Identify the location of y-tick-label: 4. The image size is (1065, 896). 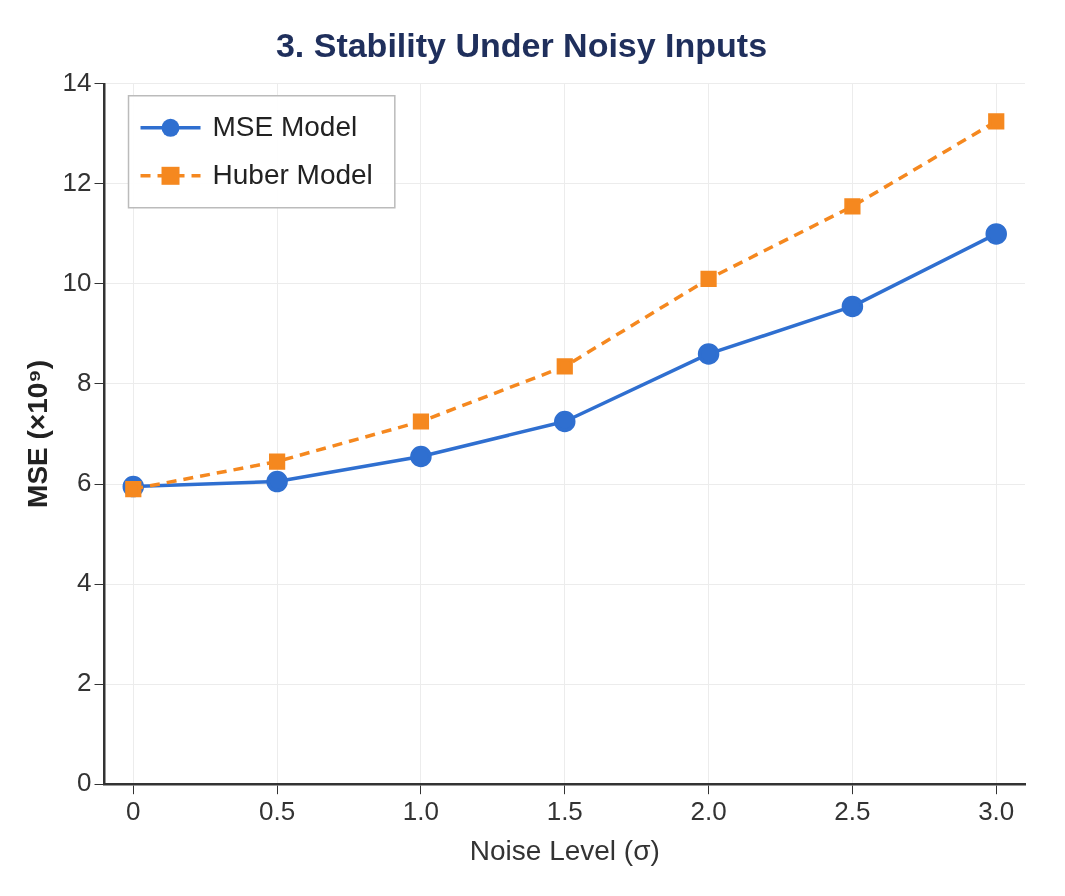
(84, 582).